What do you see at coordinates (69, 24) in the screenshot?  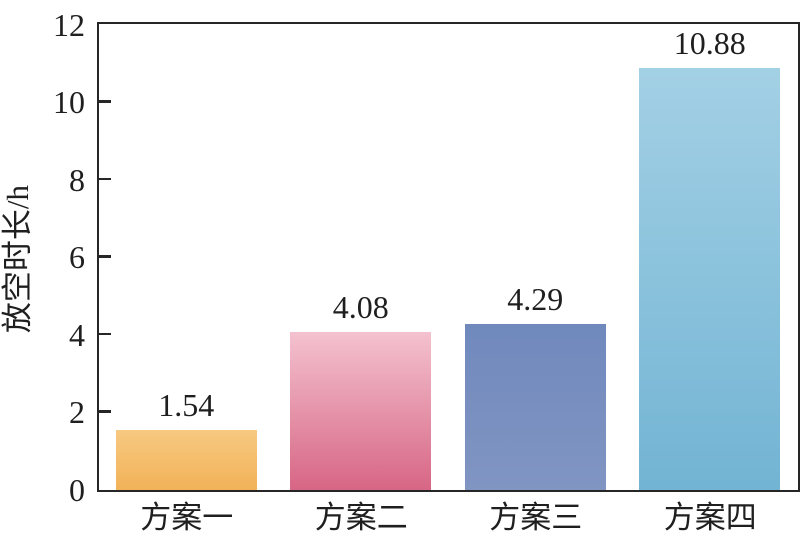 I see `y-tick-label: 12` at bounding box center [69, 24].